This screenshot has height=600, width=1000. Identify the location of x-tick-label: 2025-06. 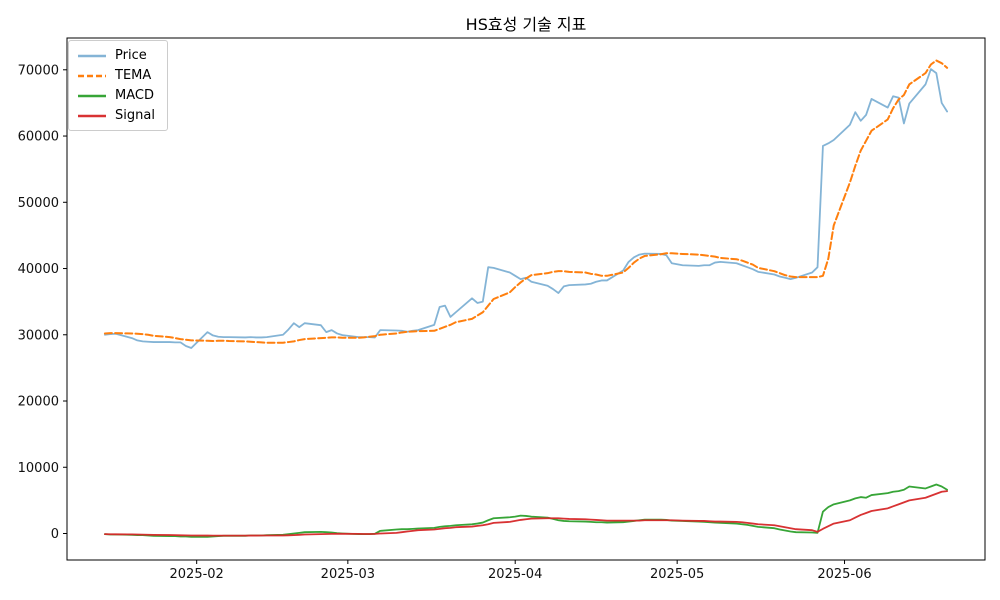
(844, 574).